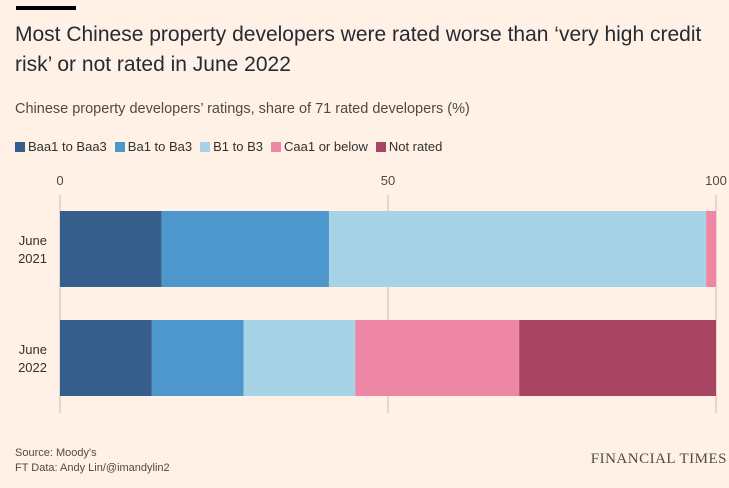 Image resolution: width=729 pixels, height=488 pixels. I want to click on legend-item: Ba1 to Ba3, so click(153, 146).